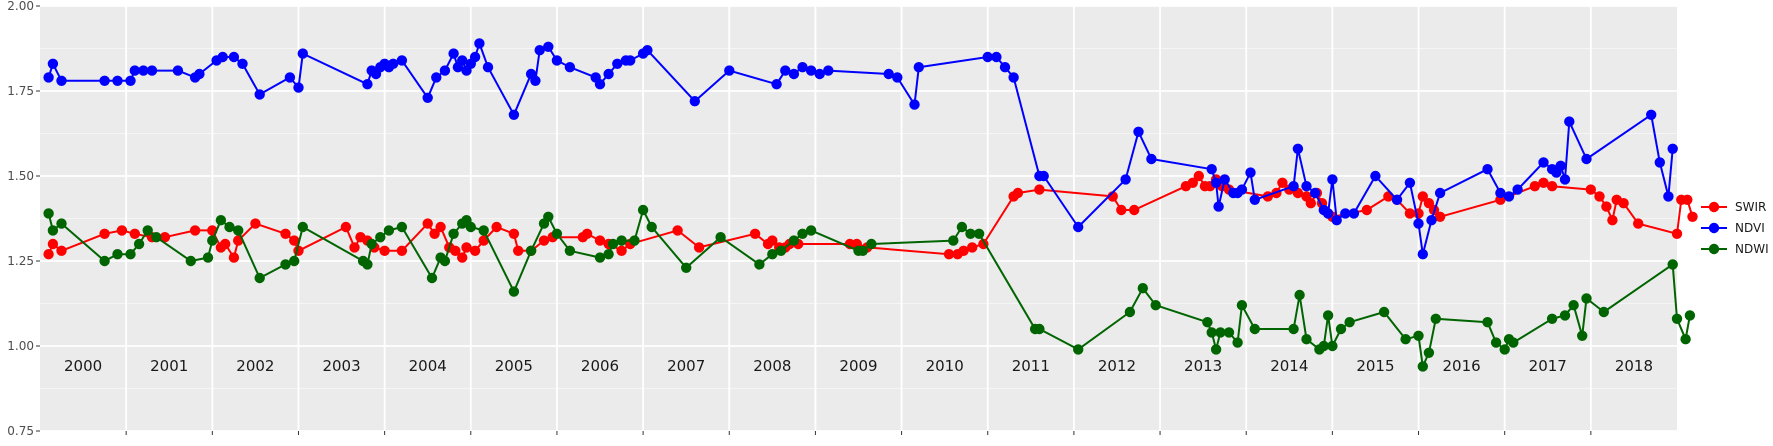 The height and width of the screenshot is (446, 1773). Describe the element at coordinates (858, 433) in the screenshot. I see `x-axis` at that location.